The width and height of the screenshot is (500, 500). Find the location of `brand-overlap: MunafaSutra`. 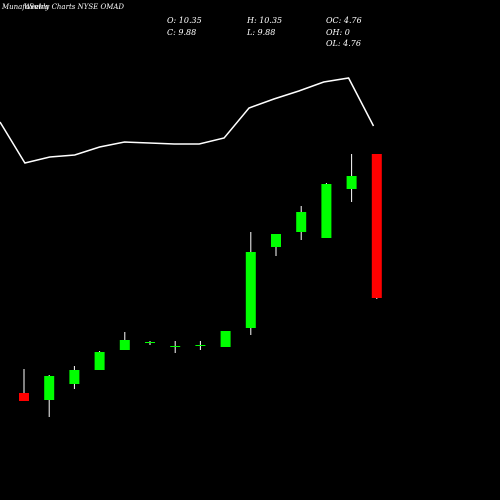

brand-overlap: MunafaSutra is located at coordinates (25, 7).